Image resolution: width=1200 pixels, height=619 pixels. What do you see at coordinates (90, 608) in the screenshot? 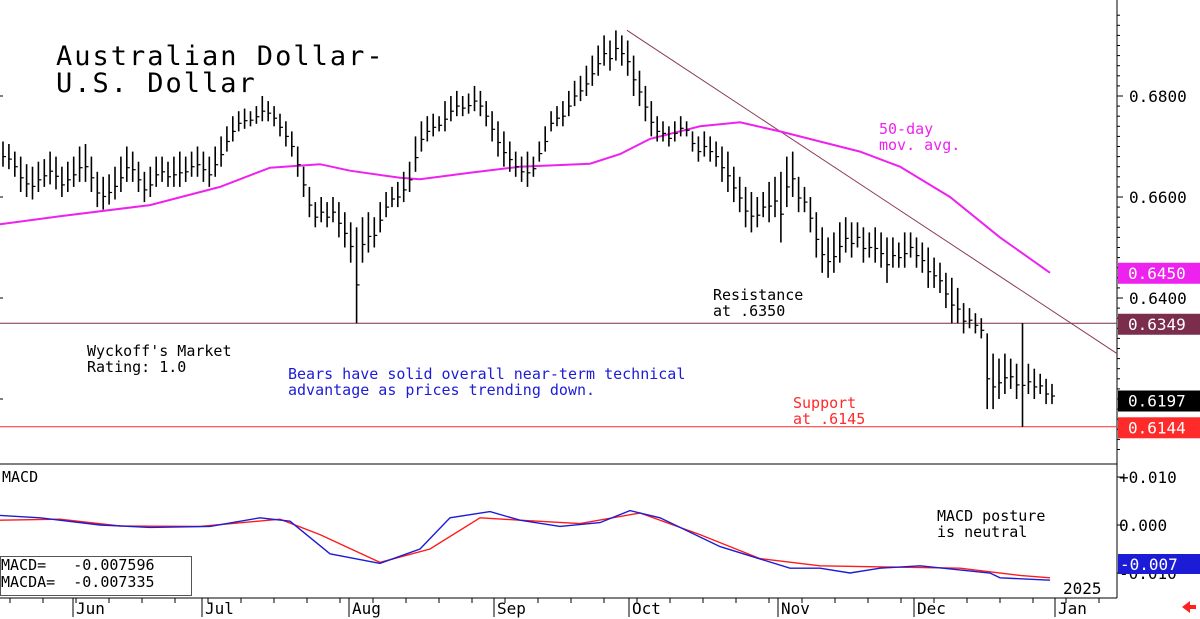
I see `month-label: Jun` at bounding box center [90, 608].